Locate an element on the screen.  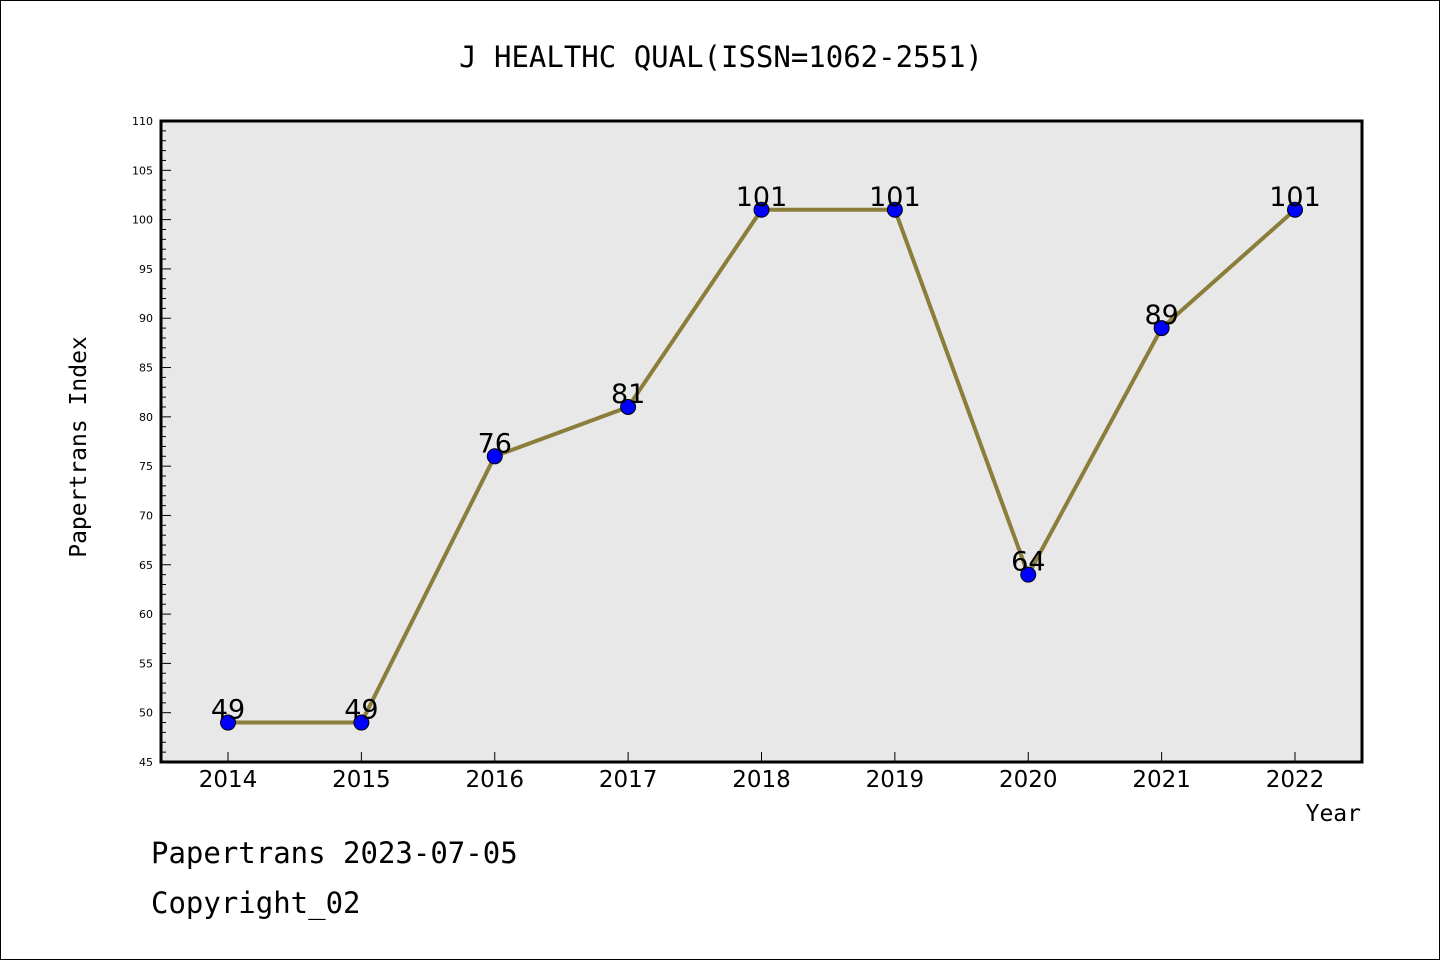
data-label: 81 is located at coordinates (628, 394).